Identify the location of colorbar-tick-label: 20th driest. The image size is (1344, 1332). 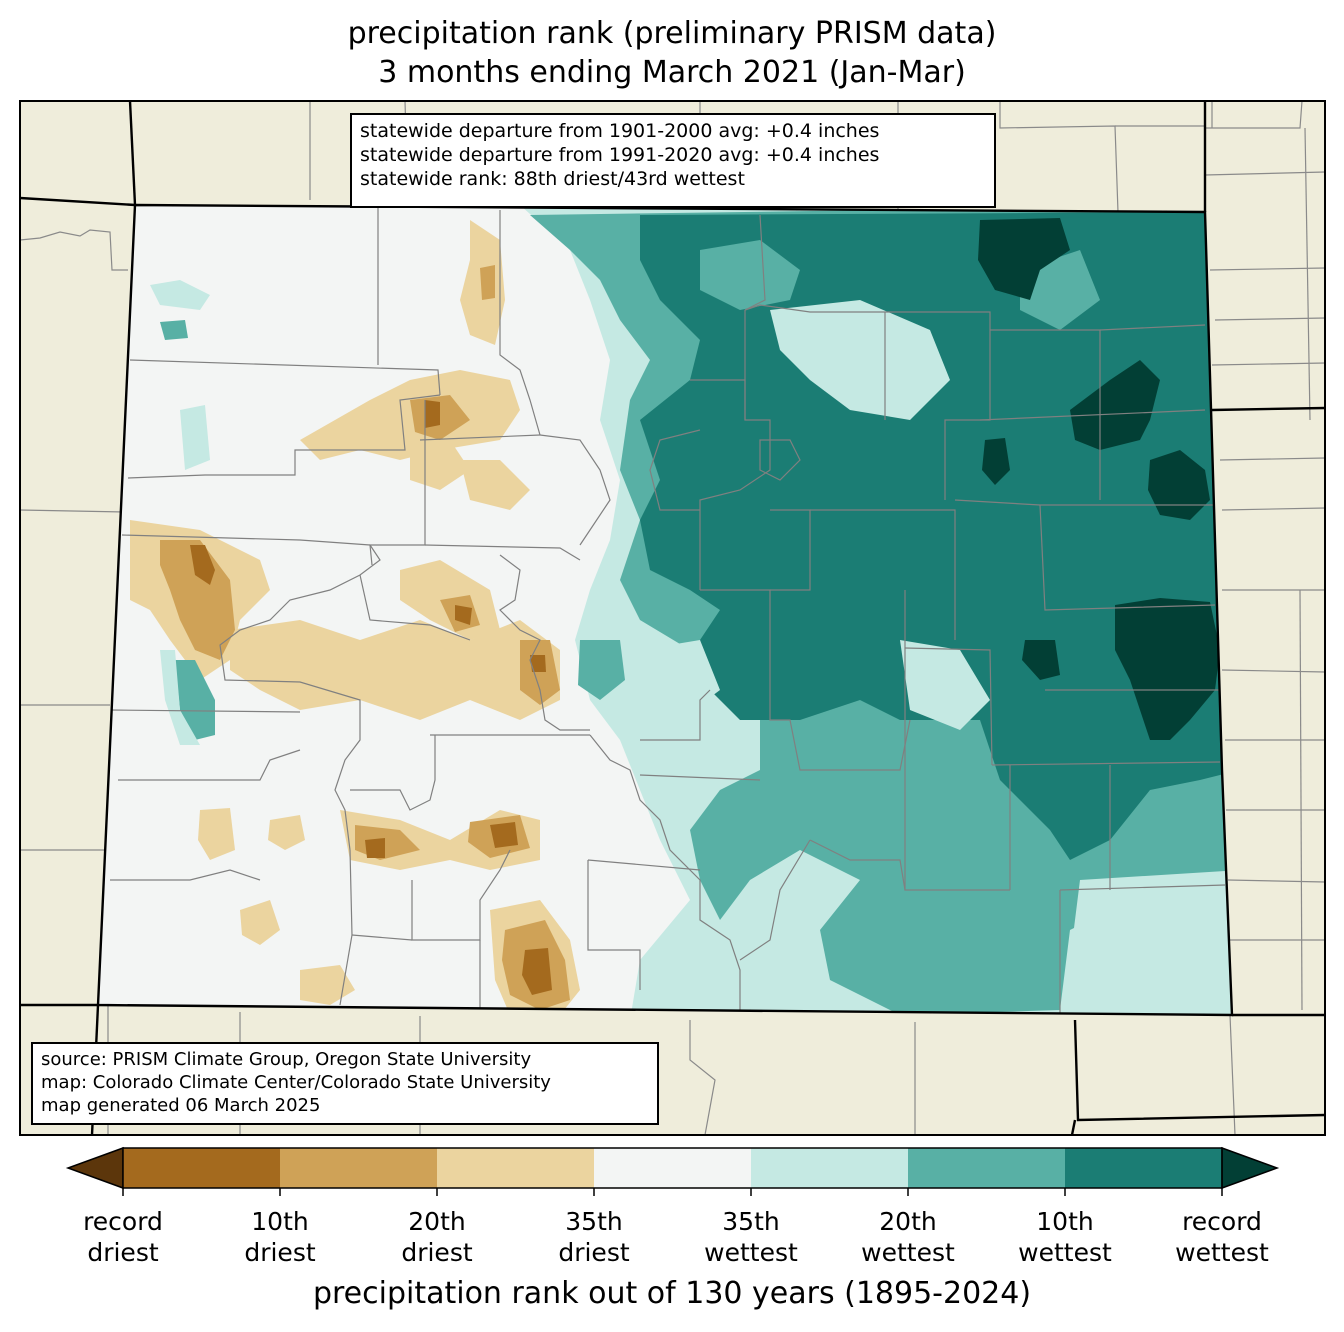
(437, 1237).